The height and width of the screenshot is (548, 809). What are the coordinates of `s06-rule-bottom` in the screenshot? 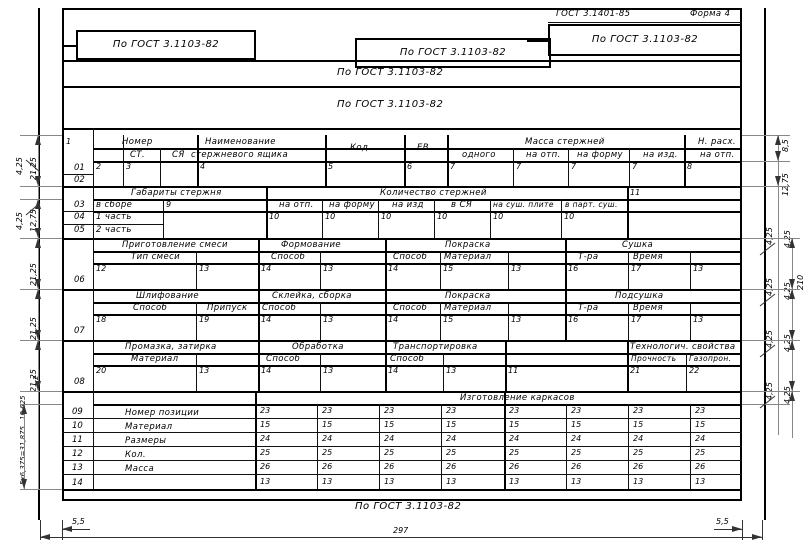 It's located at (402, 290).